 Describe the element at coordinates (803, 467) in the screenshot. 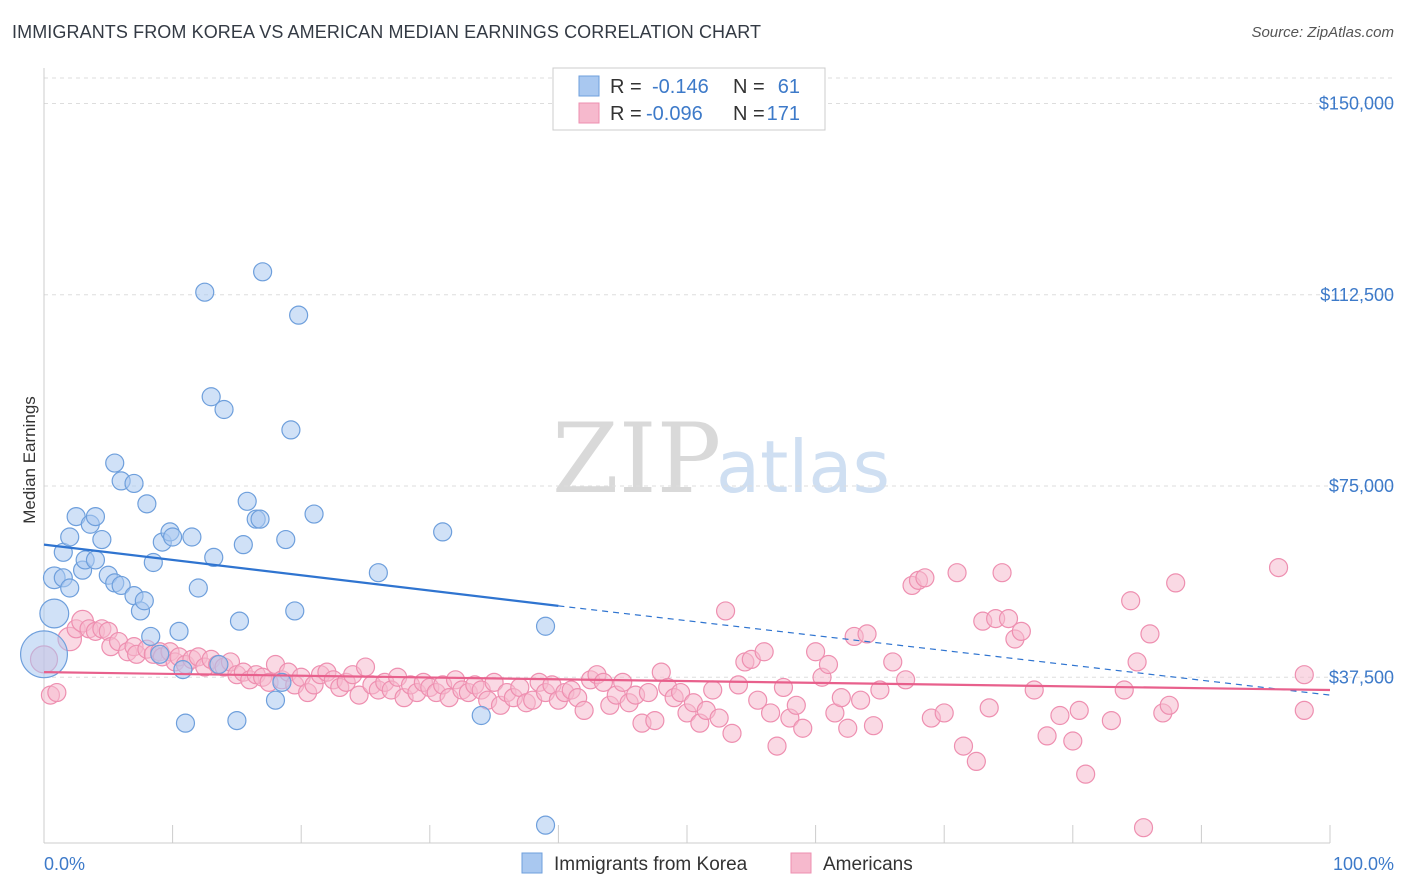

I see `watermark-atlas: atlas` at that location.